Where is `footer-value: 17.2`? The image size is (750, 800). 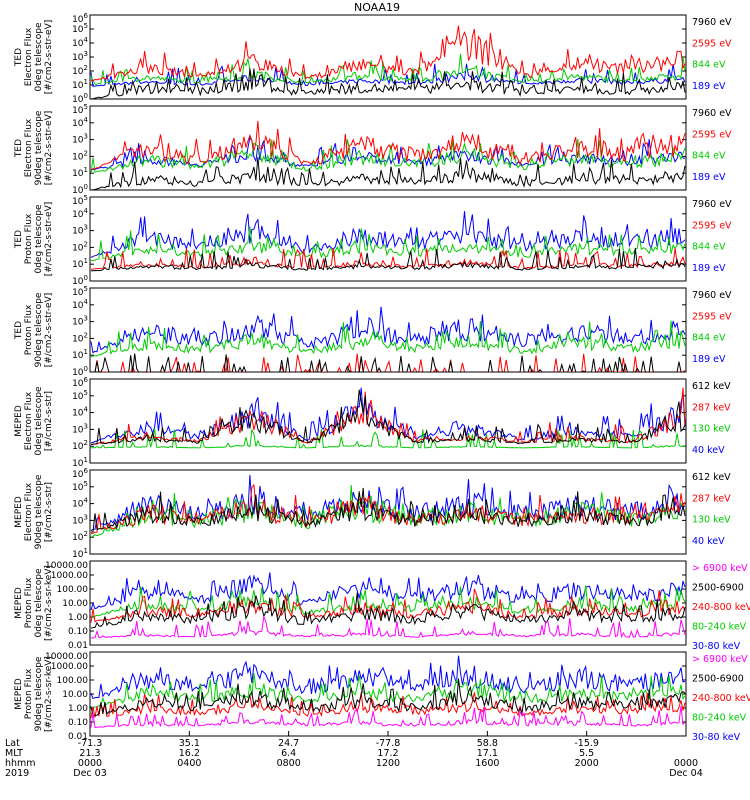 footer-value: 17.2 is located at coordinates (387, 753).